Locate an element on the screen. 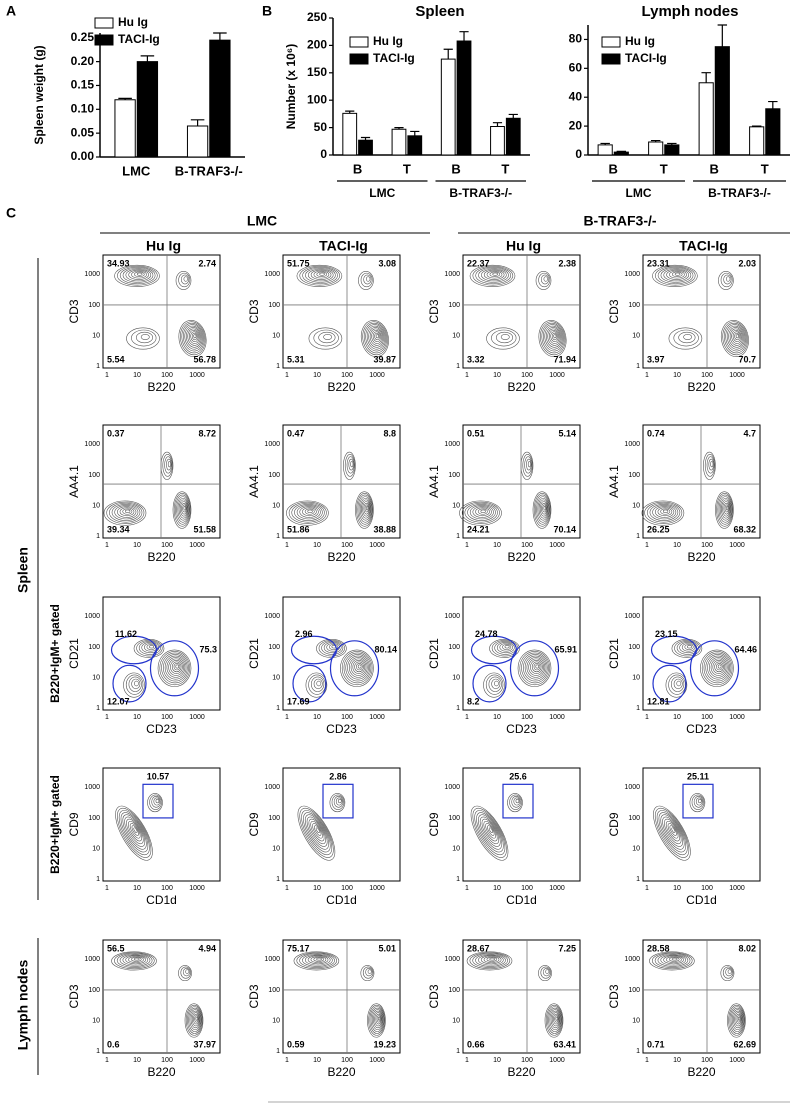  y-axis-label: CD3 is located at coordinates (254, 311).